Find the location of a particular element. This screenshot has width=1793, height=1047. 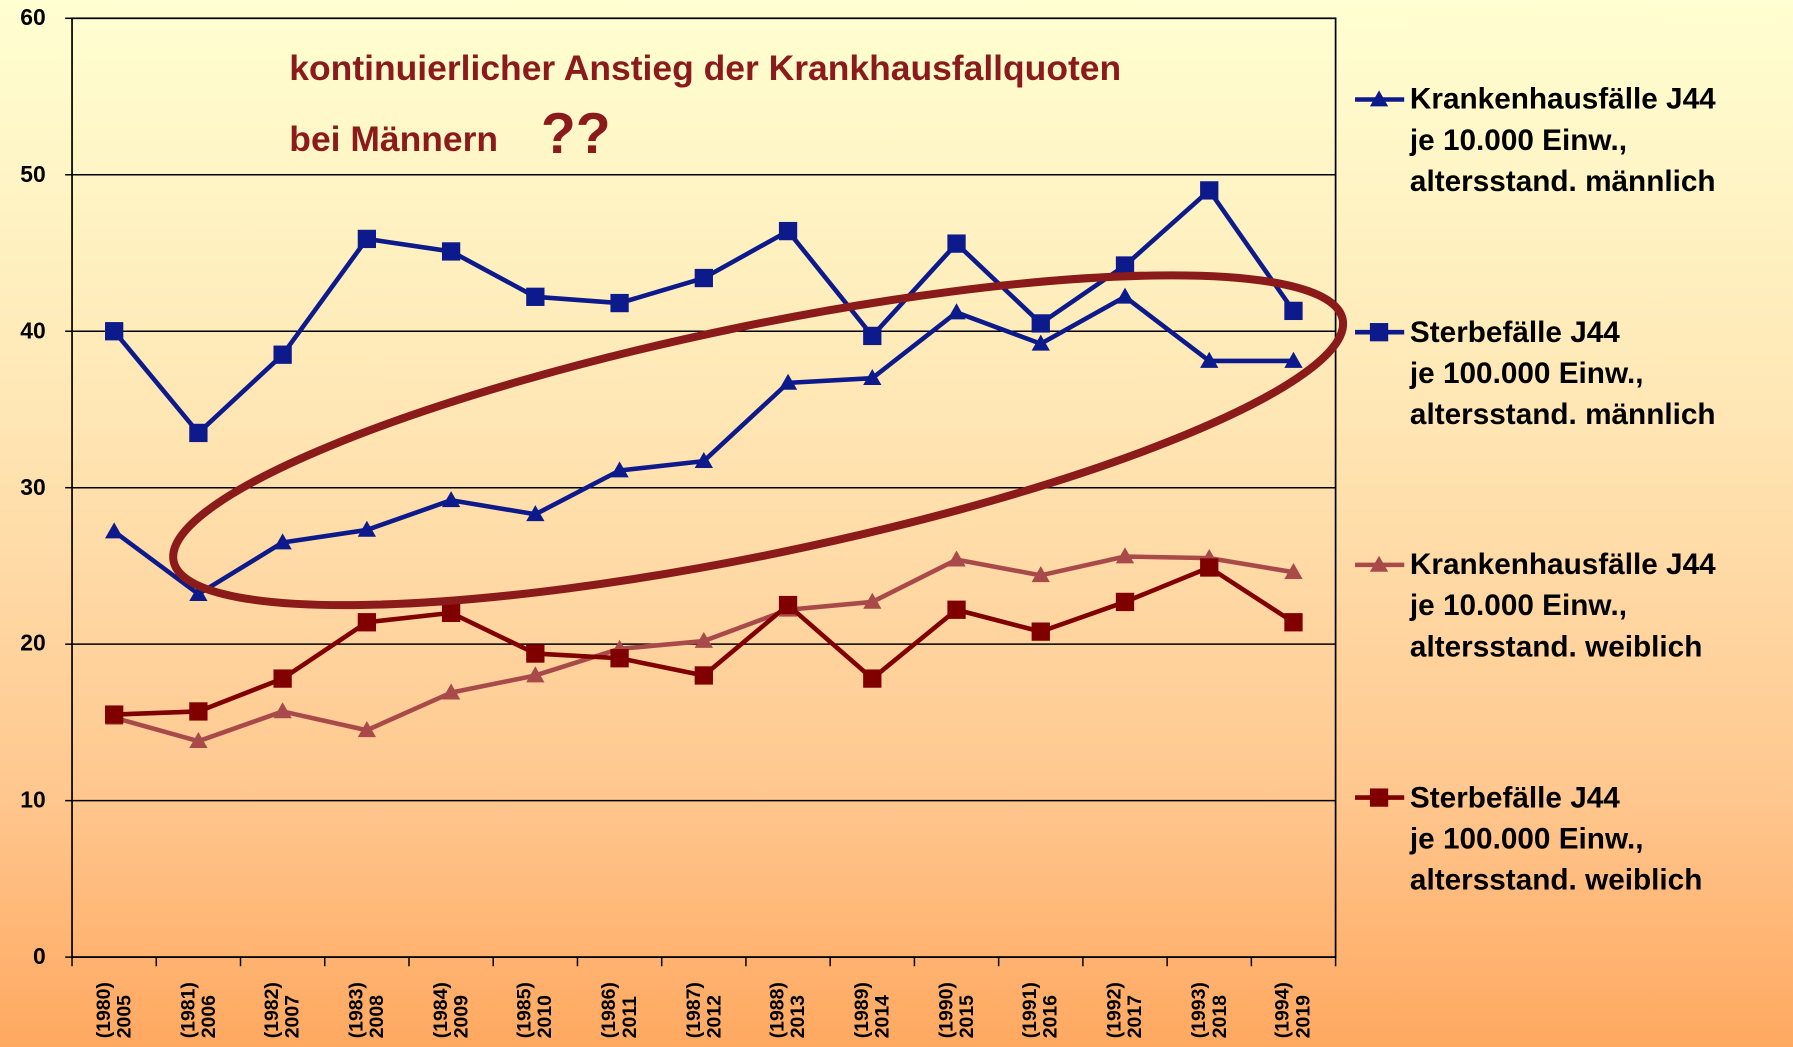

x-tick-label: (1983) 2008 is located at coordinates (366, 1010).